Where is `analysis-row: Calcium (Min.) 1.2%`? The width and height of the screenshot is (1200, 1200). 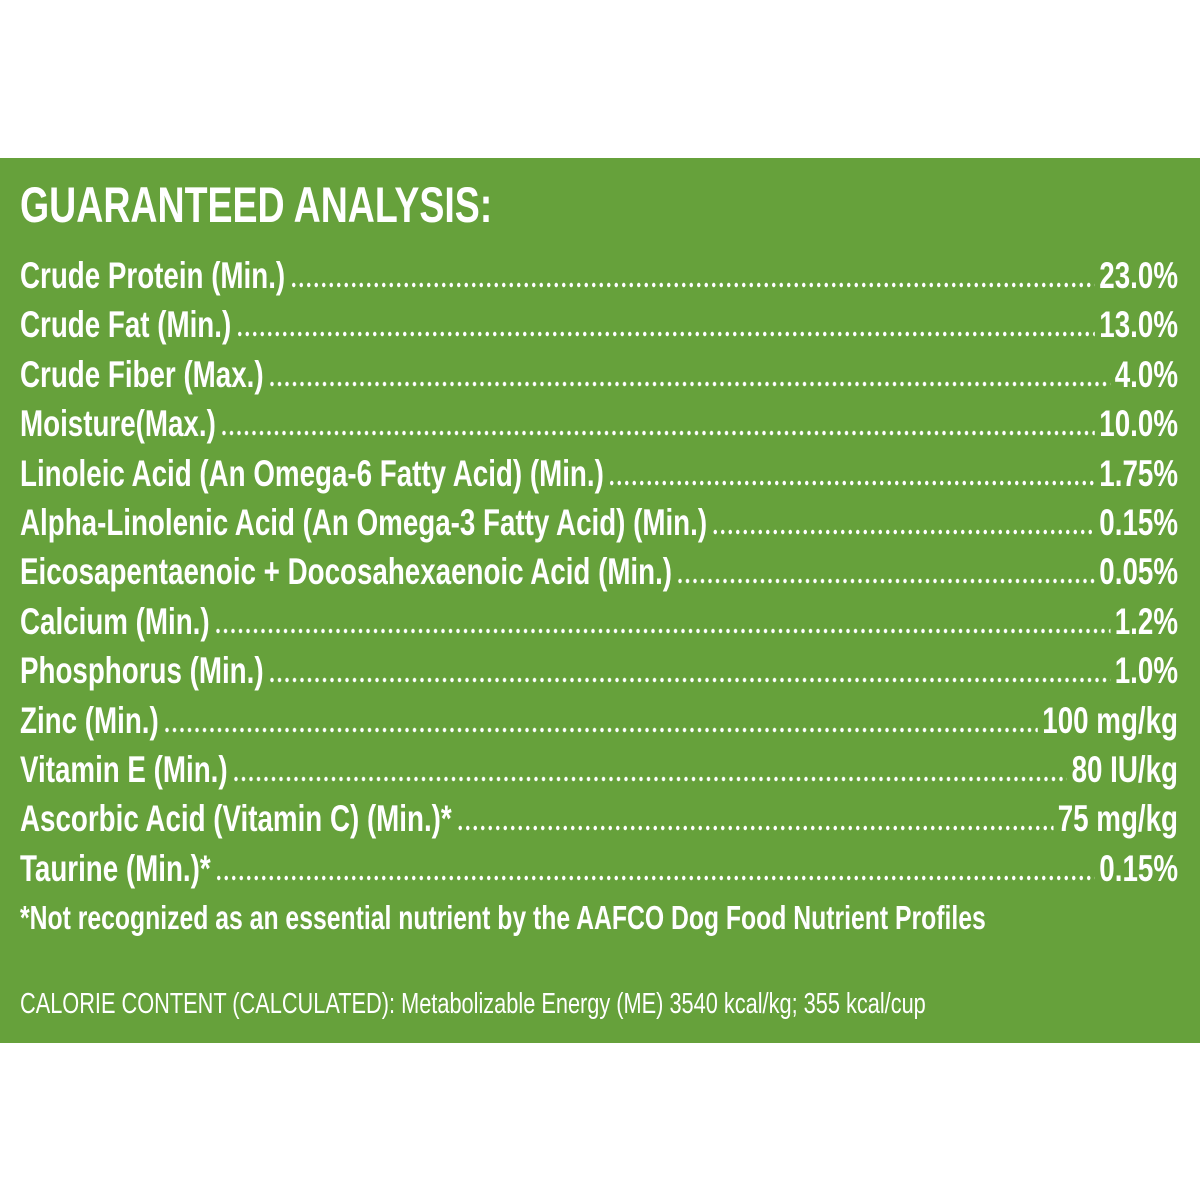
analysis-row: Calcium (Min.) 1.2% is located at coordinates (599, 621).